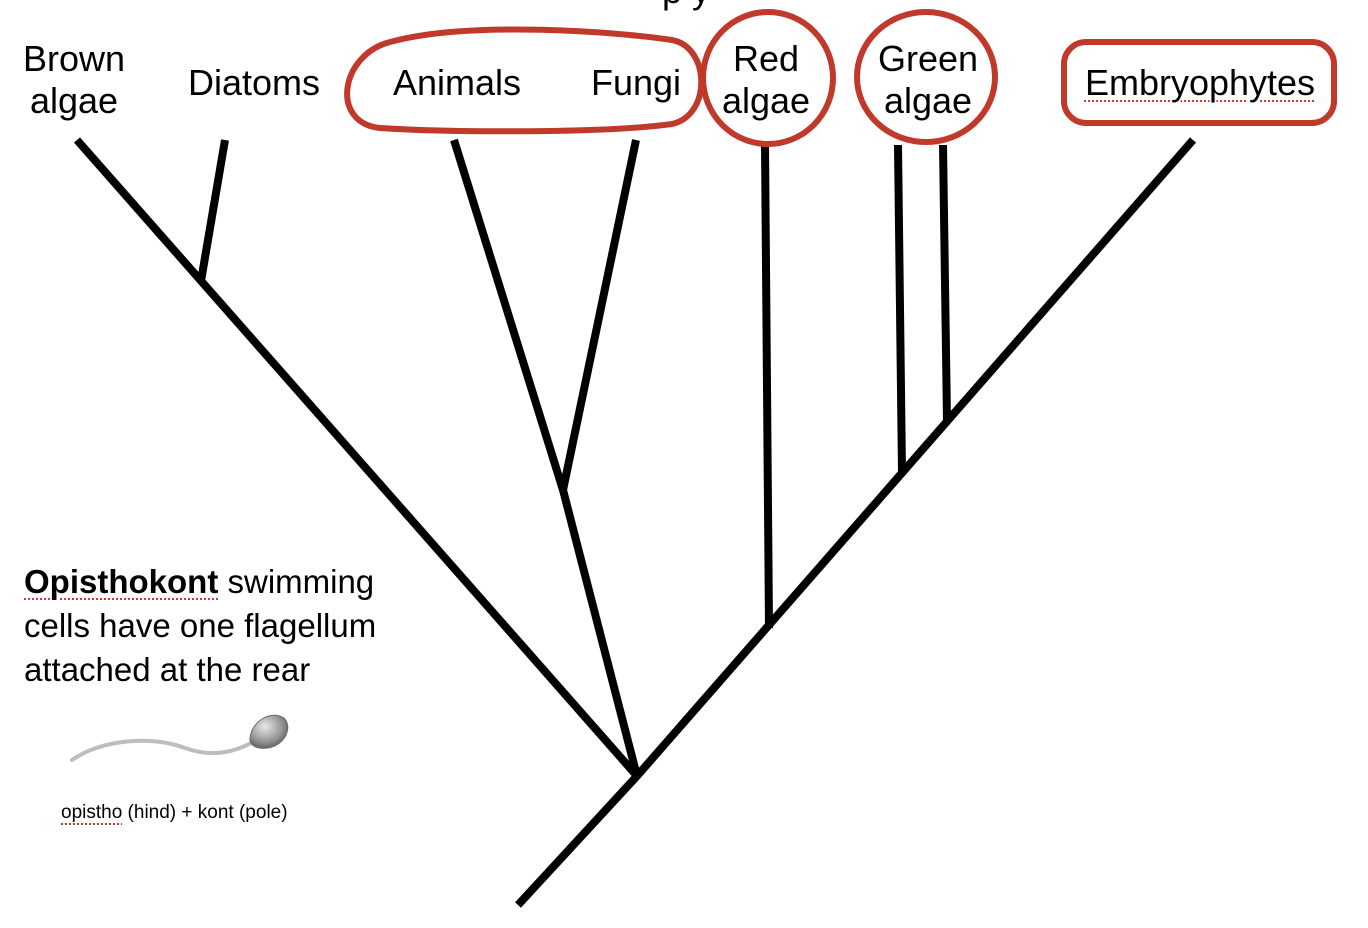  I want to click on taxon-label-fungi: Fungi, so click(636, 82).